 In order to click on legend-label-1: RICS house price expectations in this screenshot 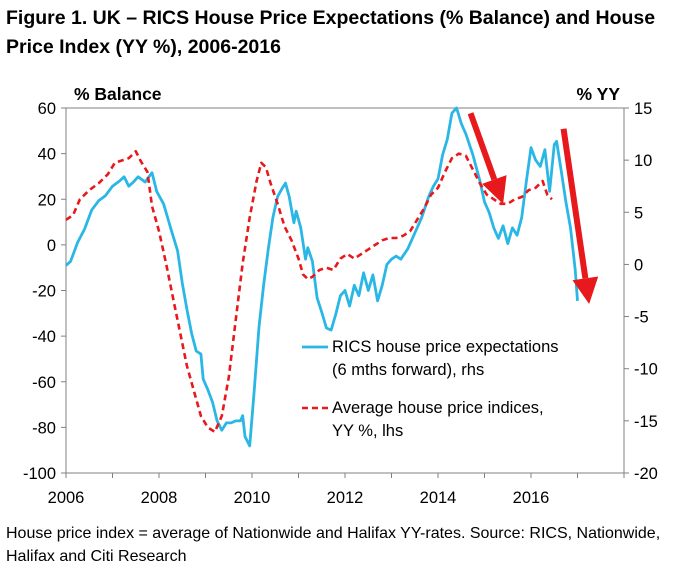, I will do `click(445, 347)`.